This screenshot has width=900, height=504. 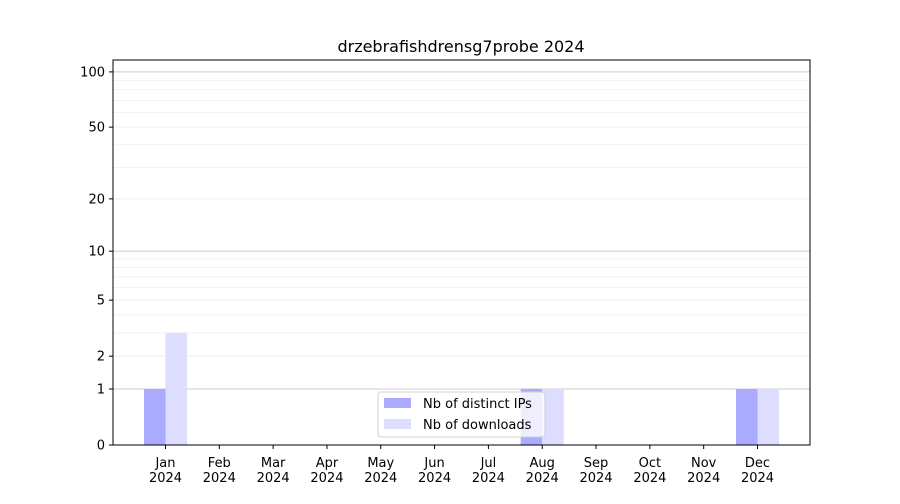 What do you see at coordinates (96, 128) in the screenshot?
I see `y-tick-label: 50` at bounding box center [96, 128].